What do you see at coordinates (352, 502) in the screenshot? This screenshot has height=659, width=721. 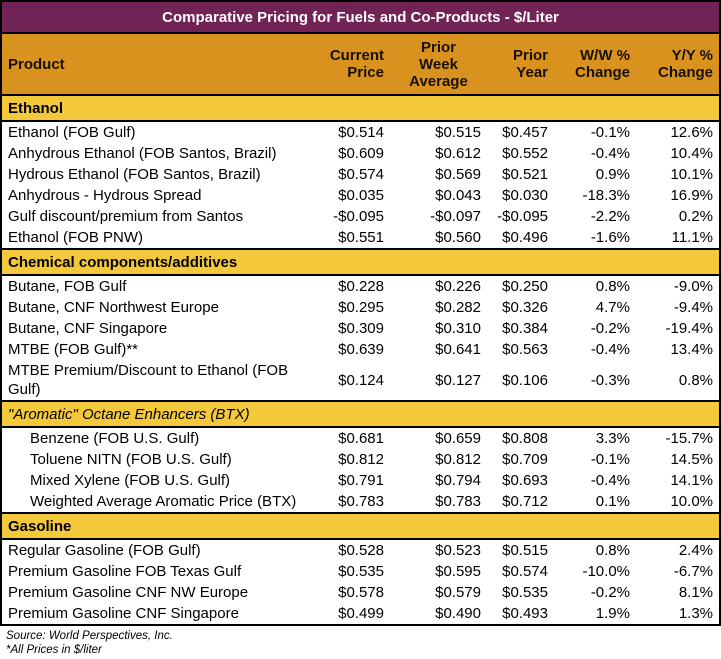 I see `current-price-cell: $0.783` at bounding box center [352, 502].